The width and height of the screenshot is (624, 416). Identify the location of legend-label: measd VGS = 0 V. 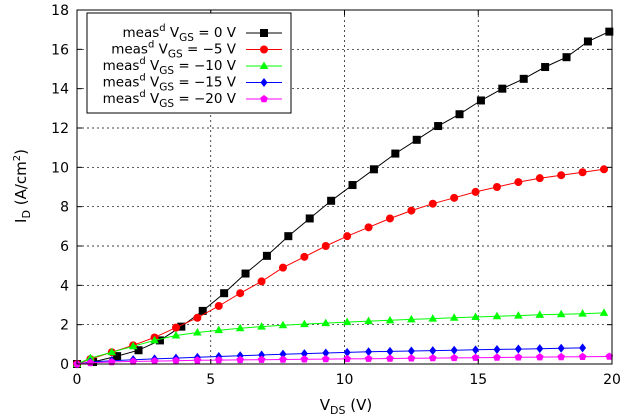
(180, 33).